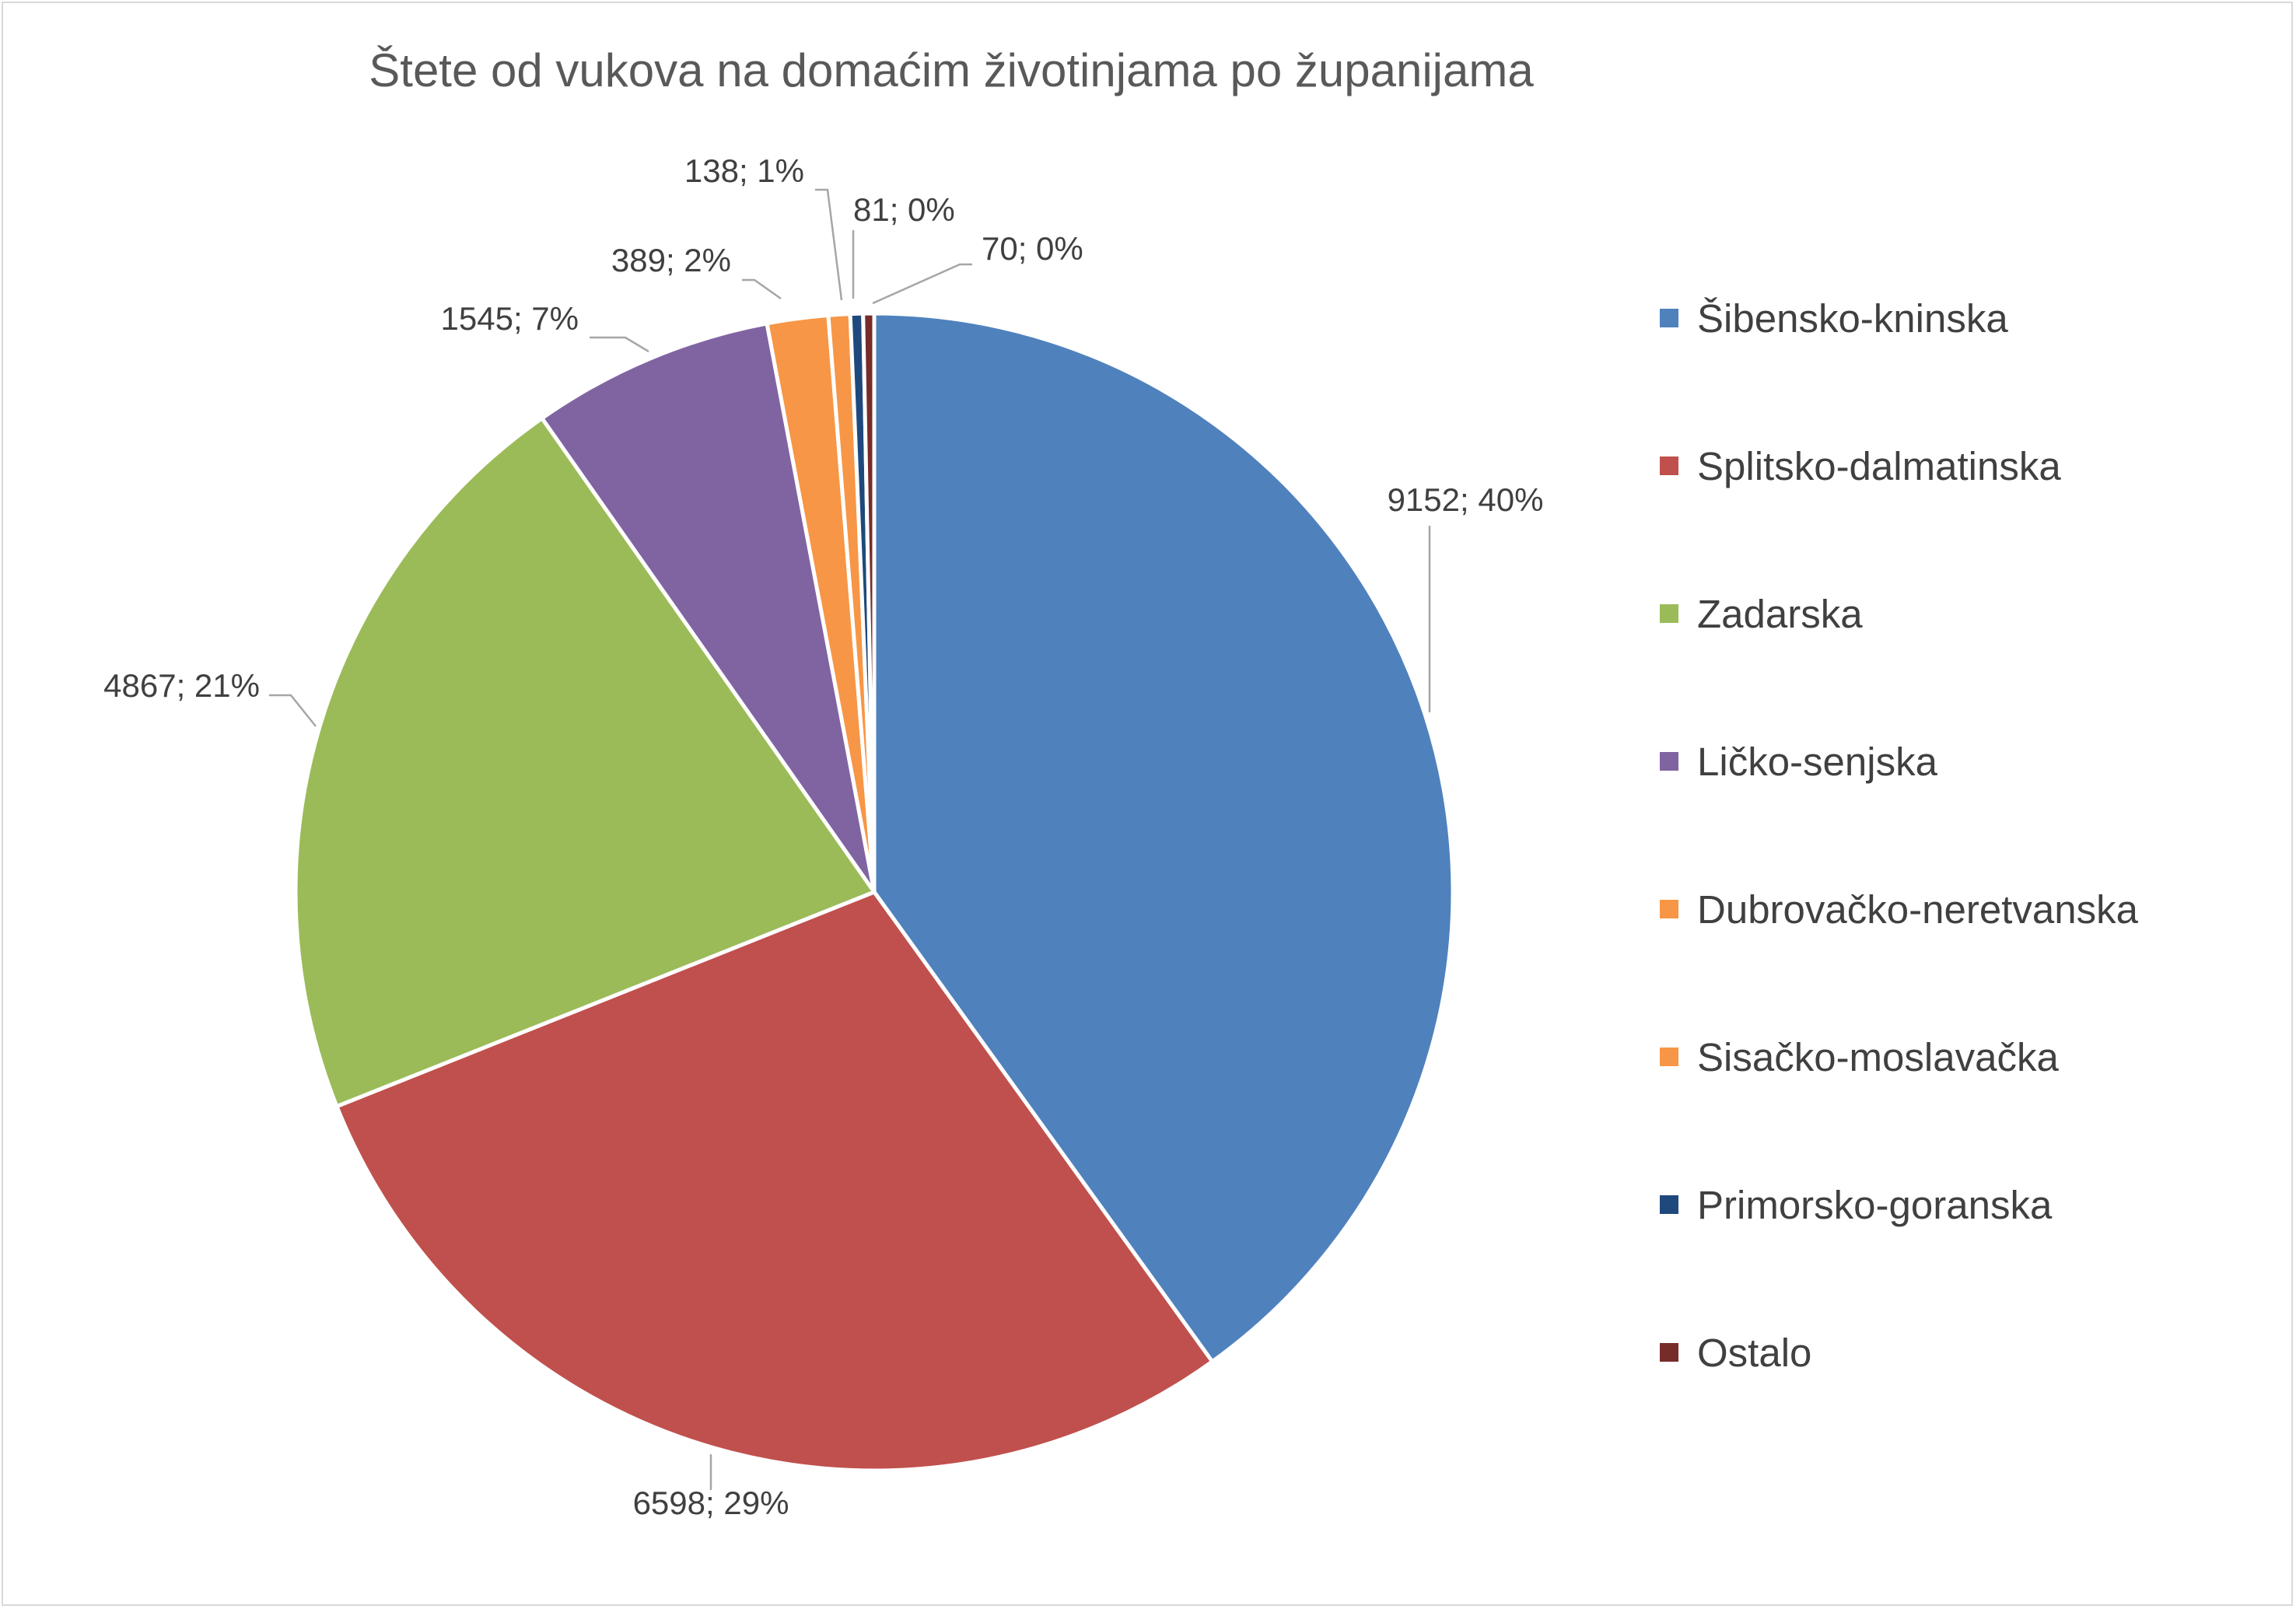 Image resolution: width=2296 pixels, height=1609 pixels. I want to click on legend-item-zadarska: Zadarska, so click(1762, 613).